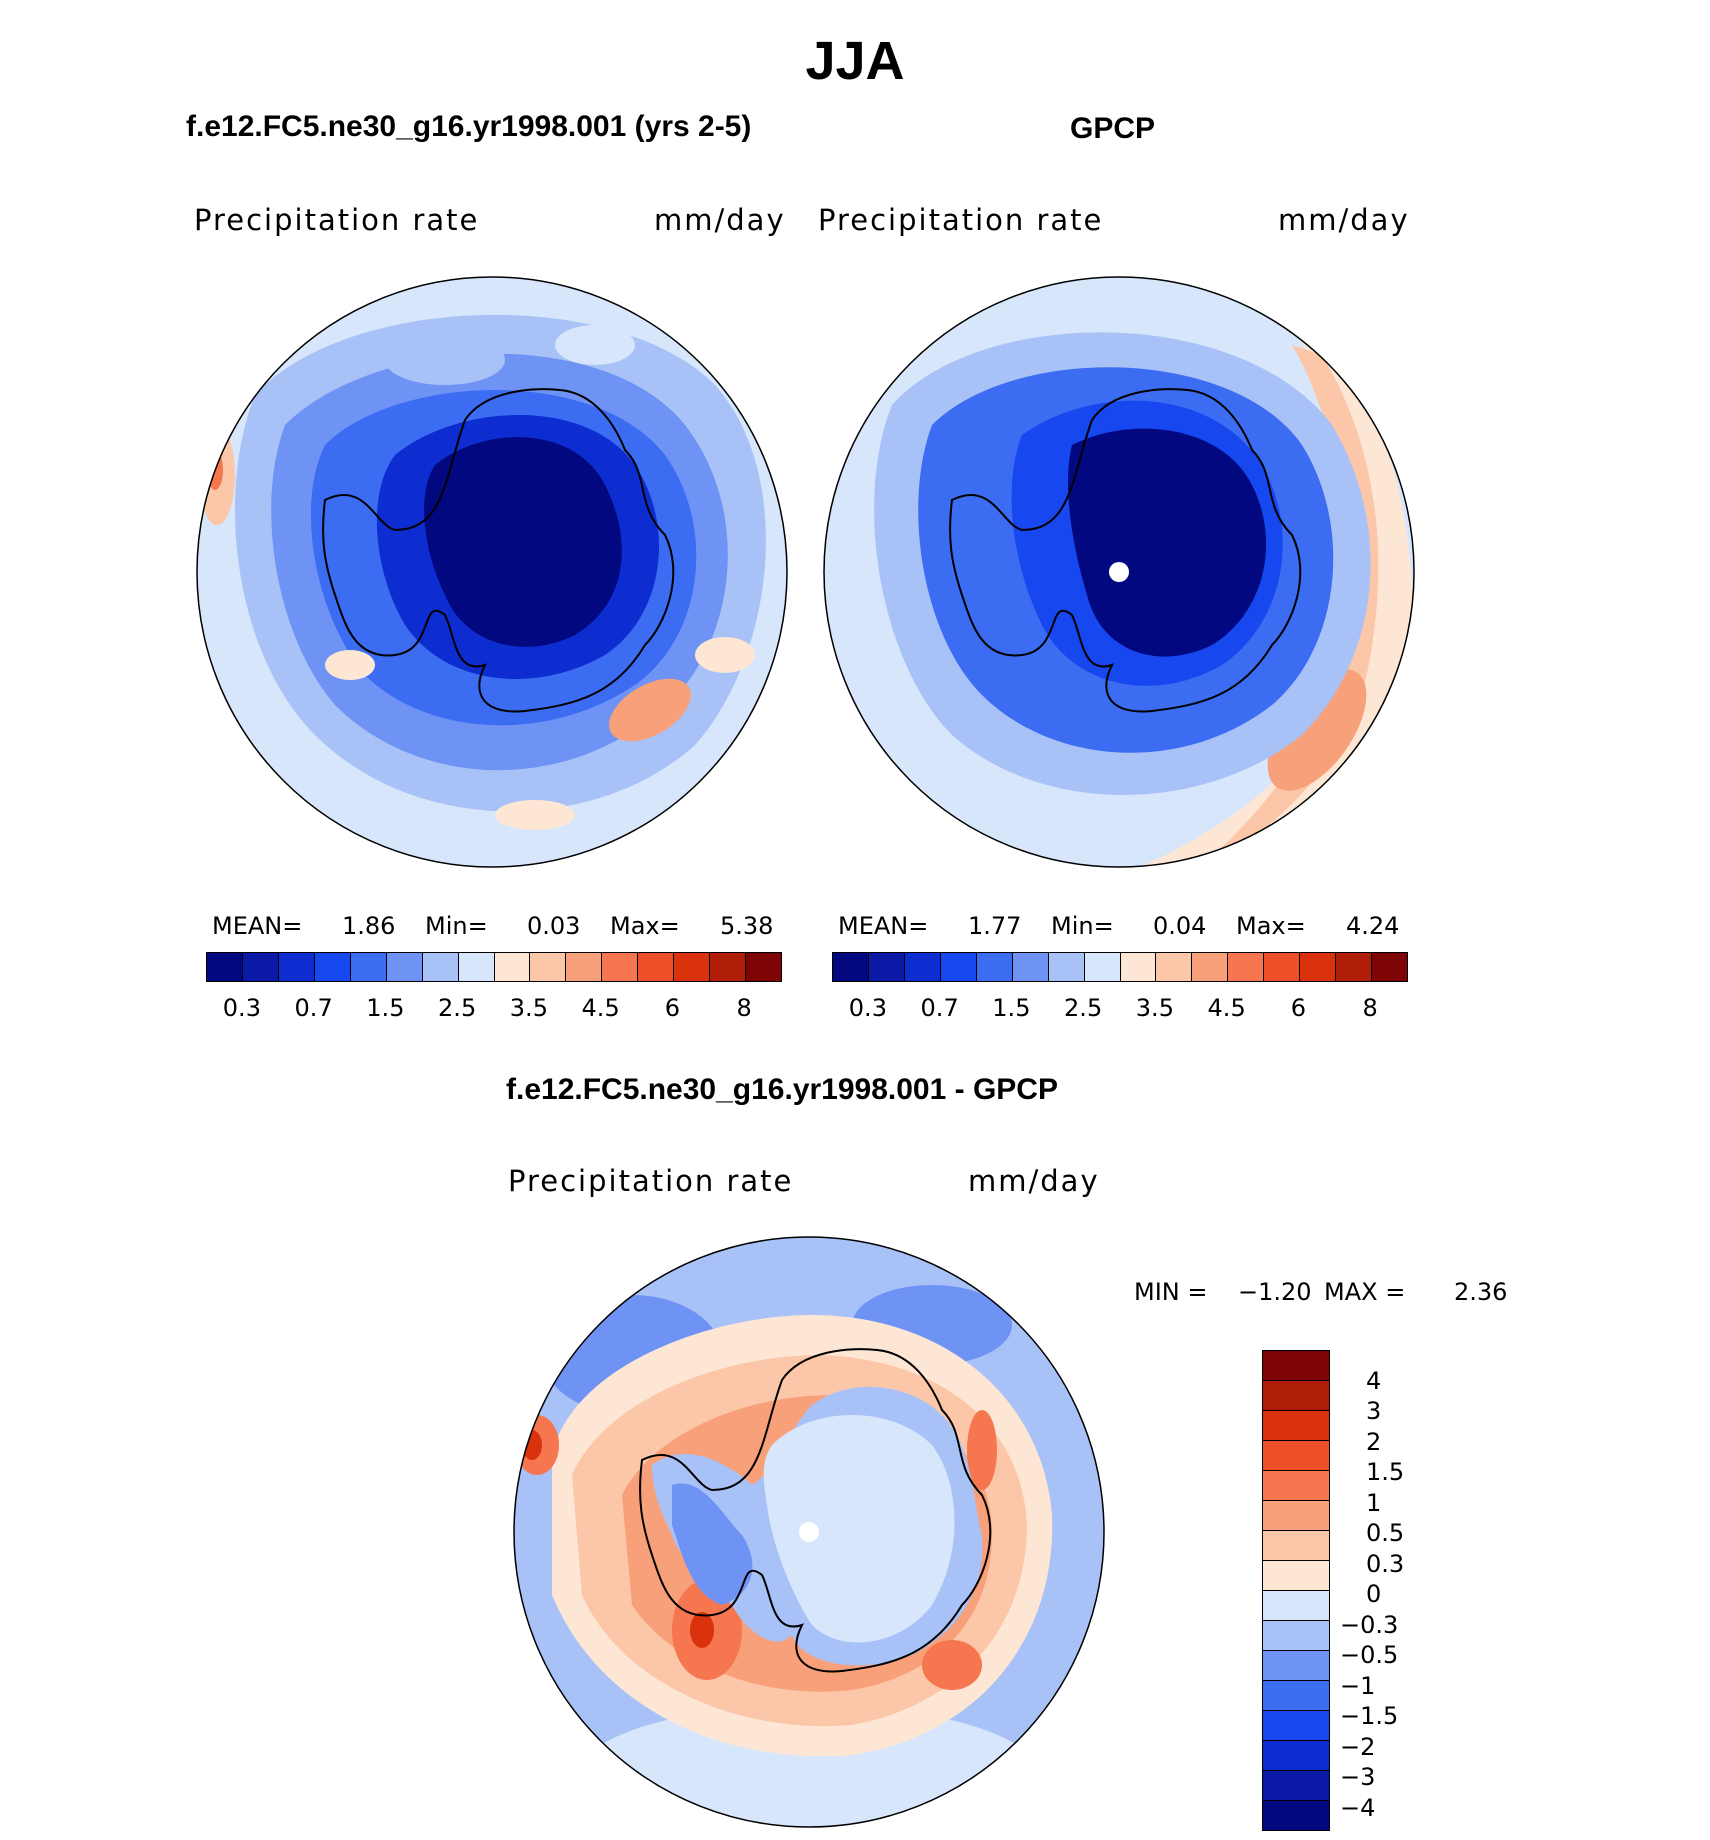 The height and width of the screenshot is (1840, 1710). Describe the element at coordinates (995, 926) in the screenshot. I see `obs-mean-value: 1.77` at that location.